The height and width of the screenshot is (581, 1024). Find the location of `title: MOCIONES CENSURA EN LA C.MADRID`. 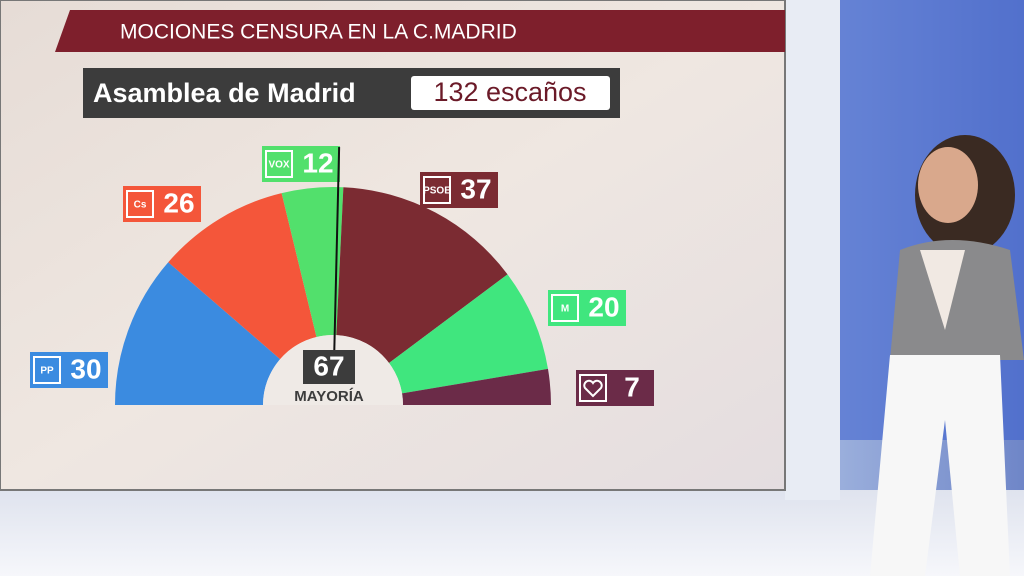

title: MOCIONES CENSURA EN LA C.MADRID is located at coordinates (318, 32).